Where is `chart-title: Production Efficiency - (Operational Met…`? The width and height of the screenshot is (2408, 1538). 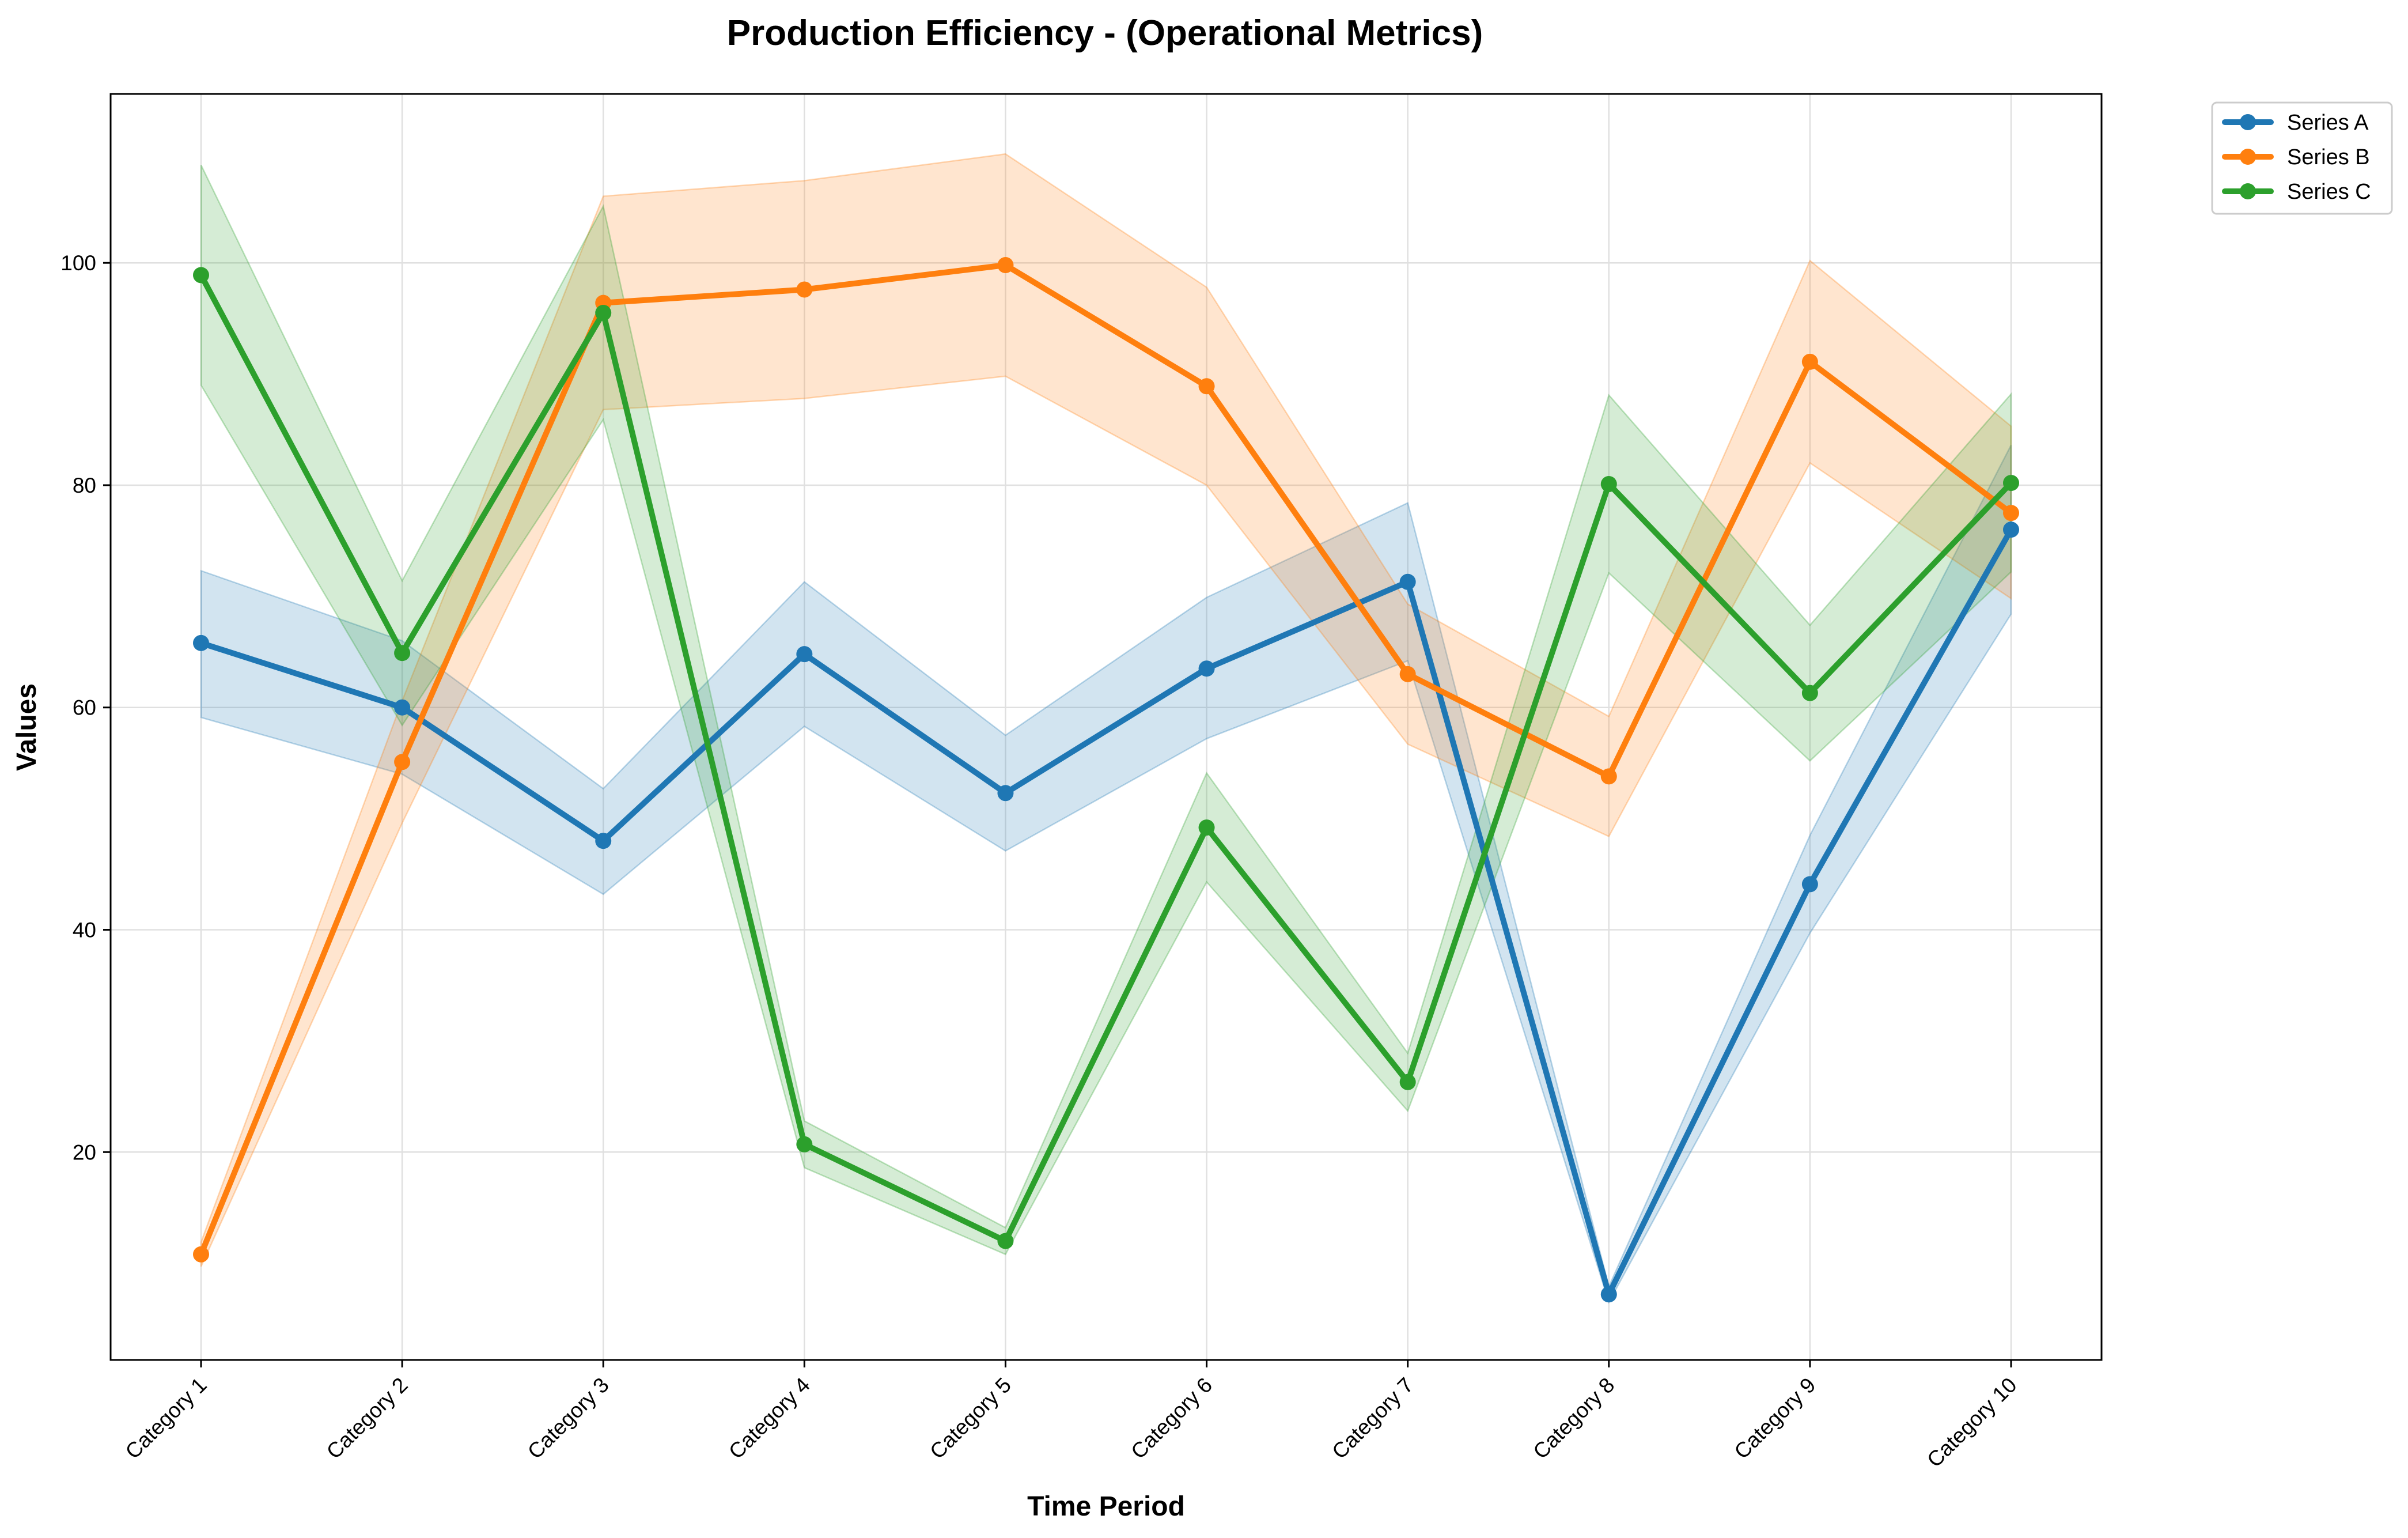
chart-title: Production Efficiency - (Operational Met… is located at coordinates (1105, 33).